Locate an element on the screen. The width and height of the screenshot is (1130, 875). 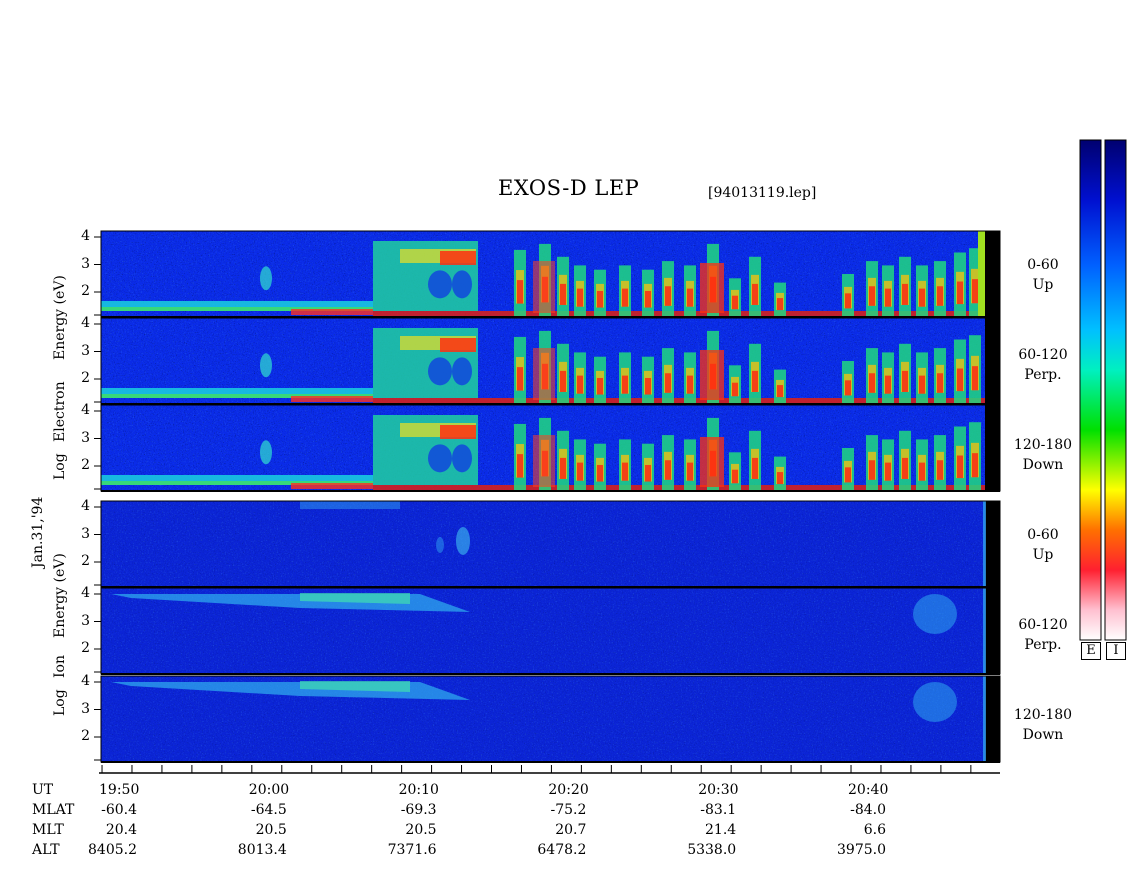
ephemeris-mlt-value: 20.7 is located at coordinates (571, 830).